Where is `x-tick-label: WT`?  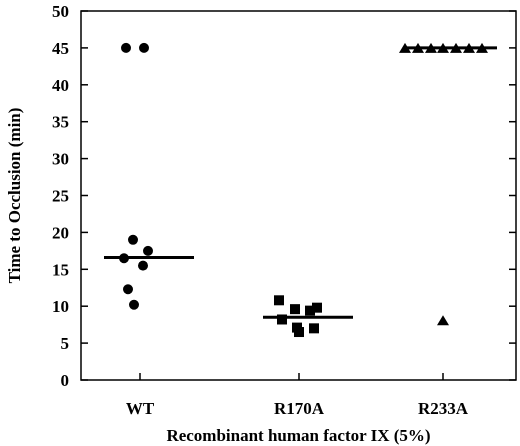
x-tick-label: WT is located at coordinates (140, 408).